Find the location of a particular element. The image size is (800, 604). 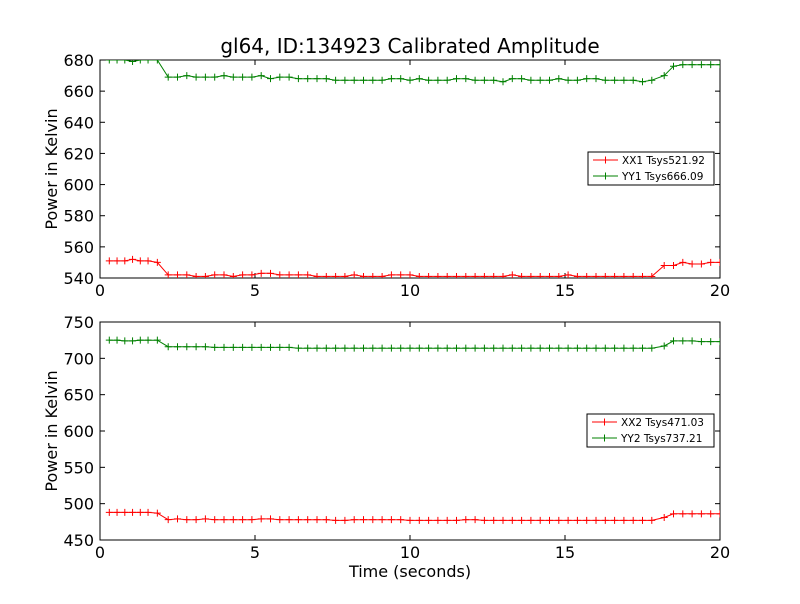

plot1-ytick-label: 660 is located at coordinates (78, 91).